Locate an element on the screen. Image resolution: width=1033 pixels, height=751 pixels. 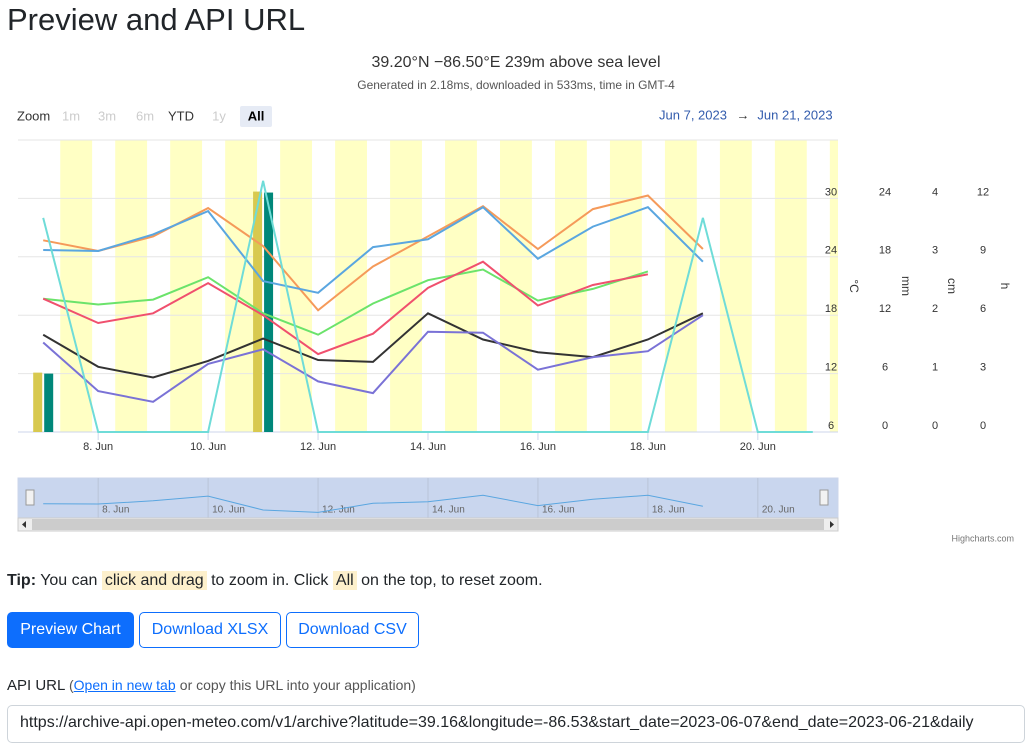
zoom-button: 1y is located at coordinates (219, 115).